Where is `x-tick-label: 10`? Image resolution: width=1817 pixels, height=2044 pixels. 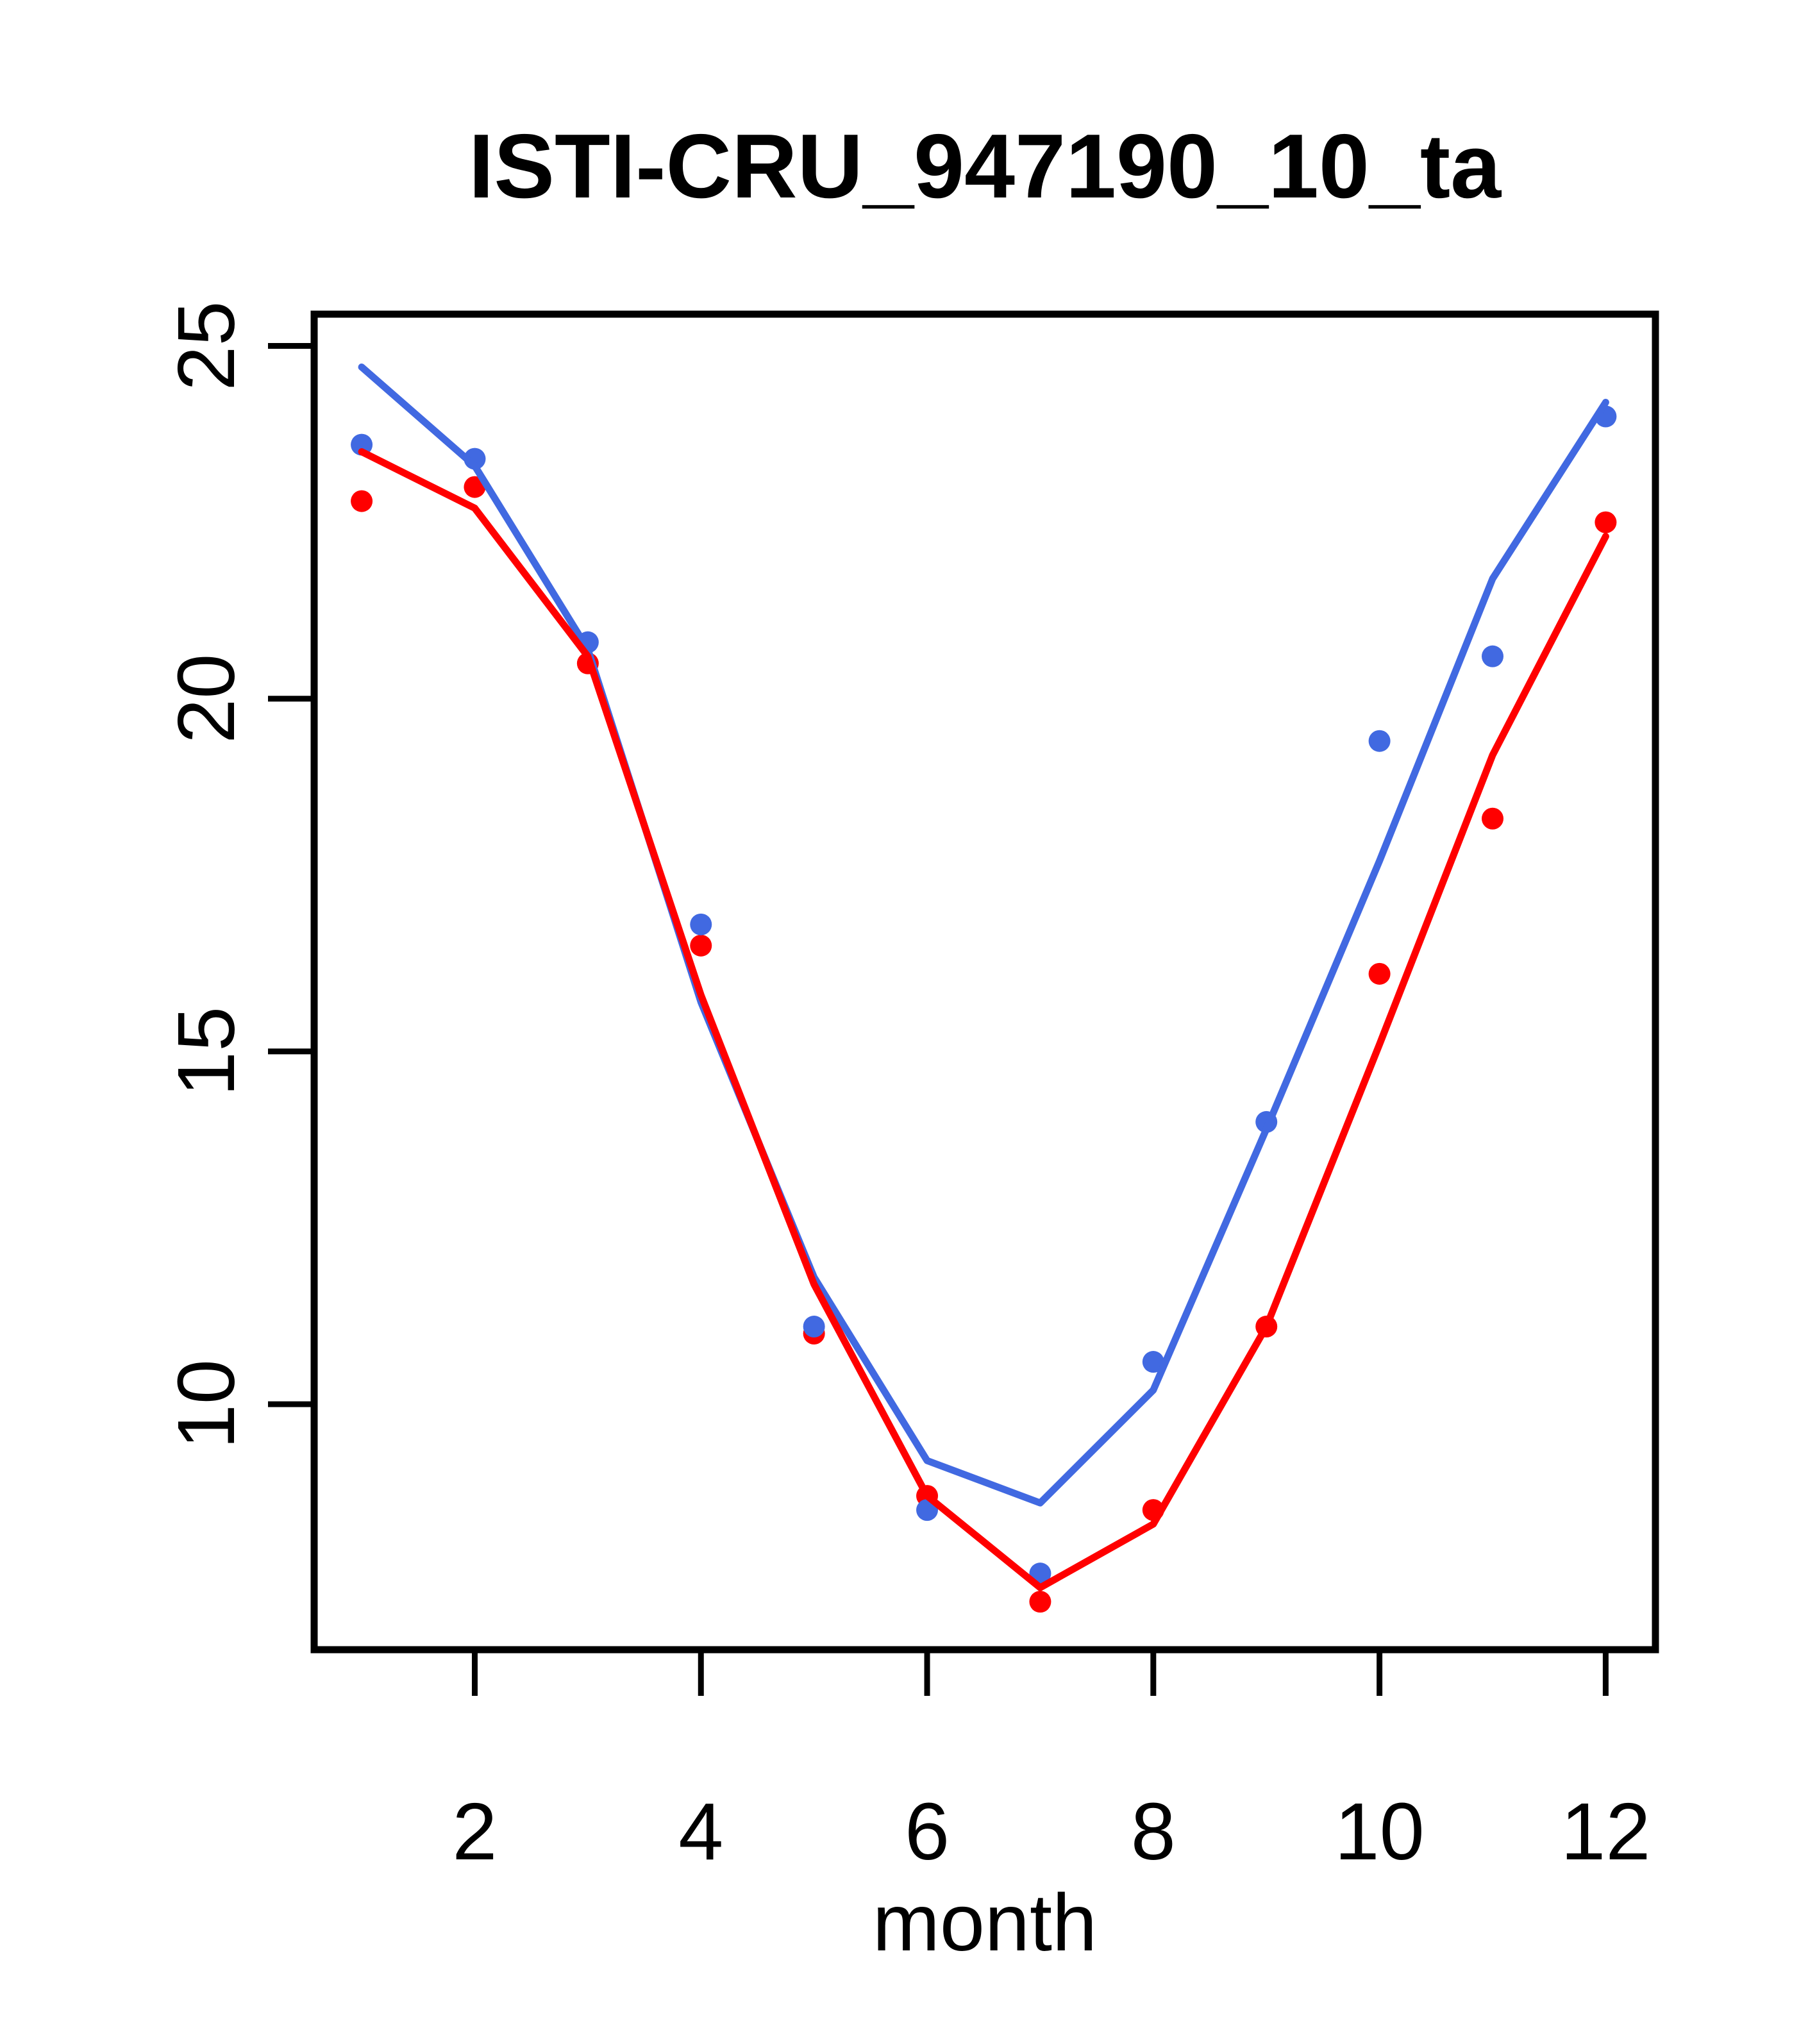 x-tick-label: 10 is located at coordinates (1380, 1831).